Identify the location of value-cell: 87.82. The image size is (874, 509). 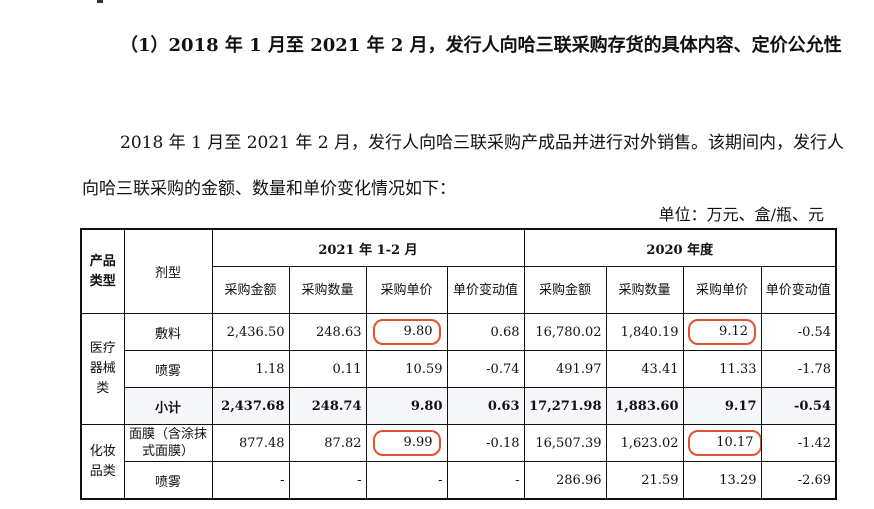
(327, 443).